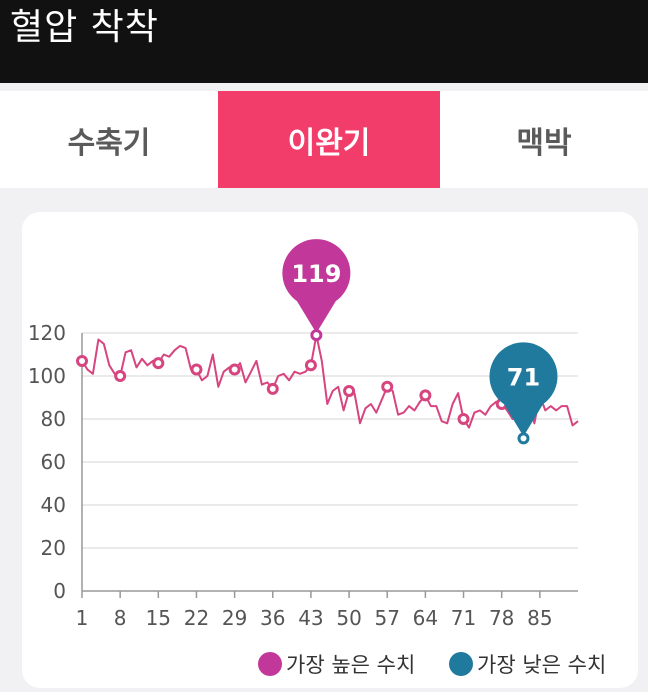 The image size is (648, 692). What do you see at coordinates (47, 376) in the screenshot?
I see `y-tick-label: 100` at bounding box center [47, 376].